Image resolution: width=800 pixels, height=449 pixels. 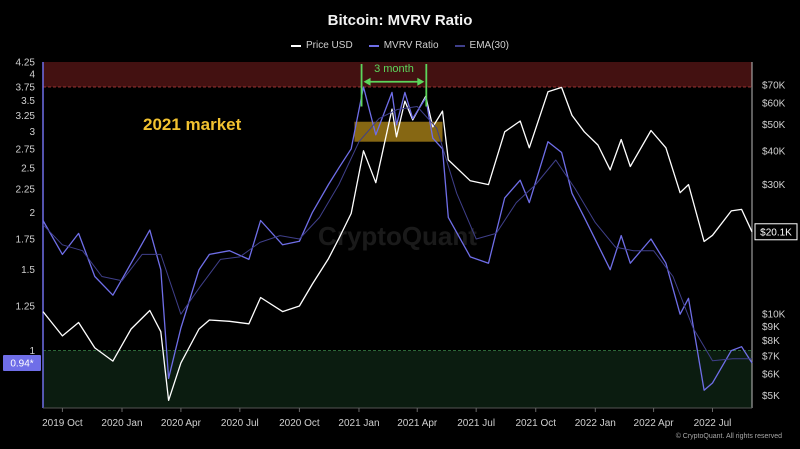 What do you see at coordinates (535, 423) in the screenshot?
I see `x-tick-label: 2021 Oct` at bounding box center [535, 423].